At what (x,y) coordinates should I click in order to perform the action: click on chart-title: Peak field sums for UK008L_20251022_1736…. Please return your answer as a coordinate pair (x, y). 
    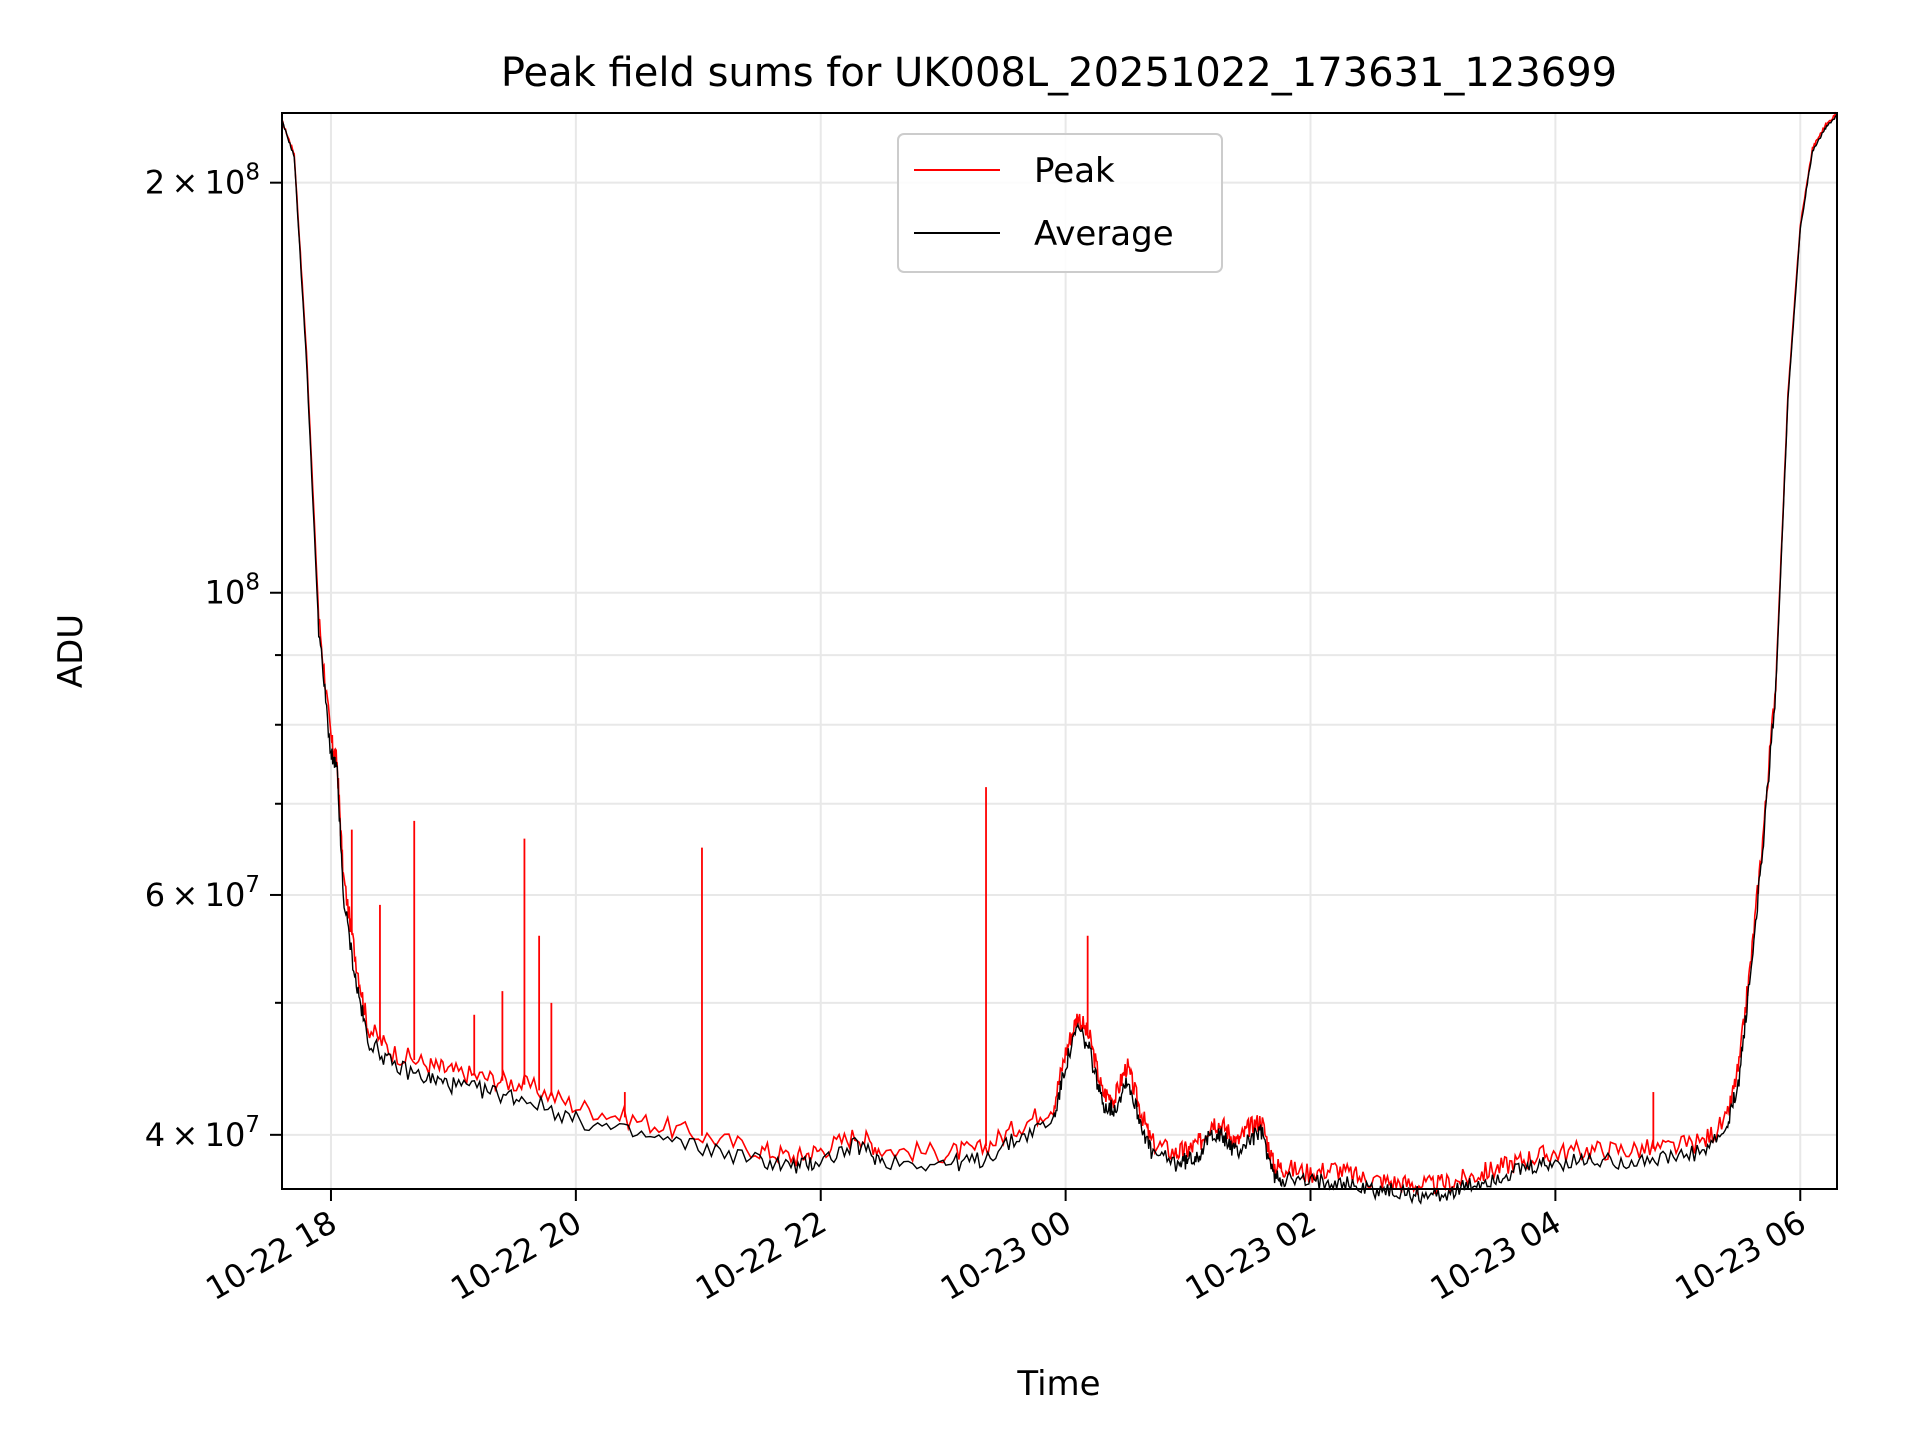
    Looking at the image, I should click on (1059, 73).